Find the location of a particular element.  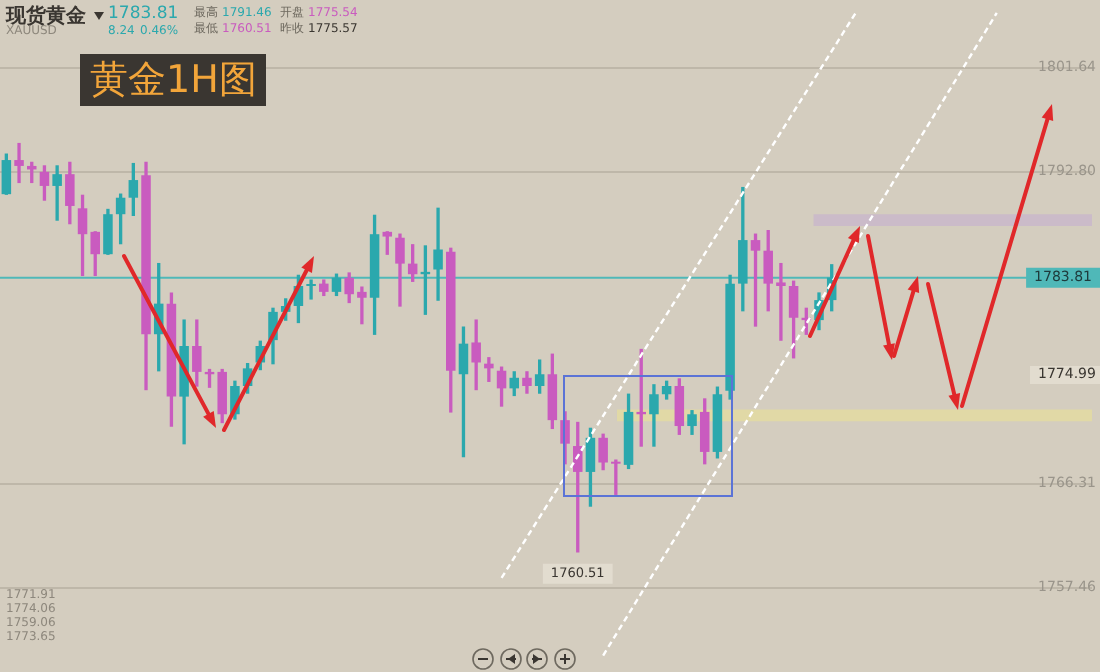

text: 黄金1H图 is located at coordinates (173, 80).